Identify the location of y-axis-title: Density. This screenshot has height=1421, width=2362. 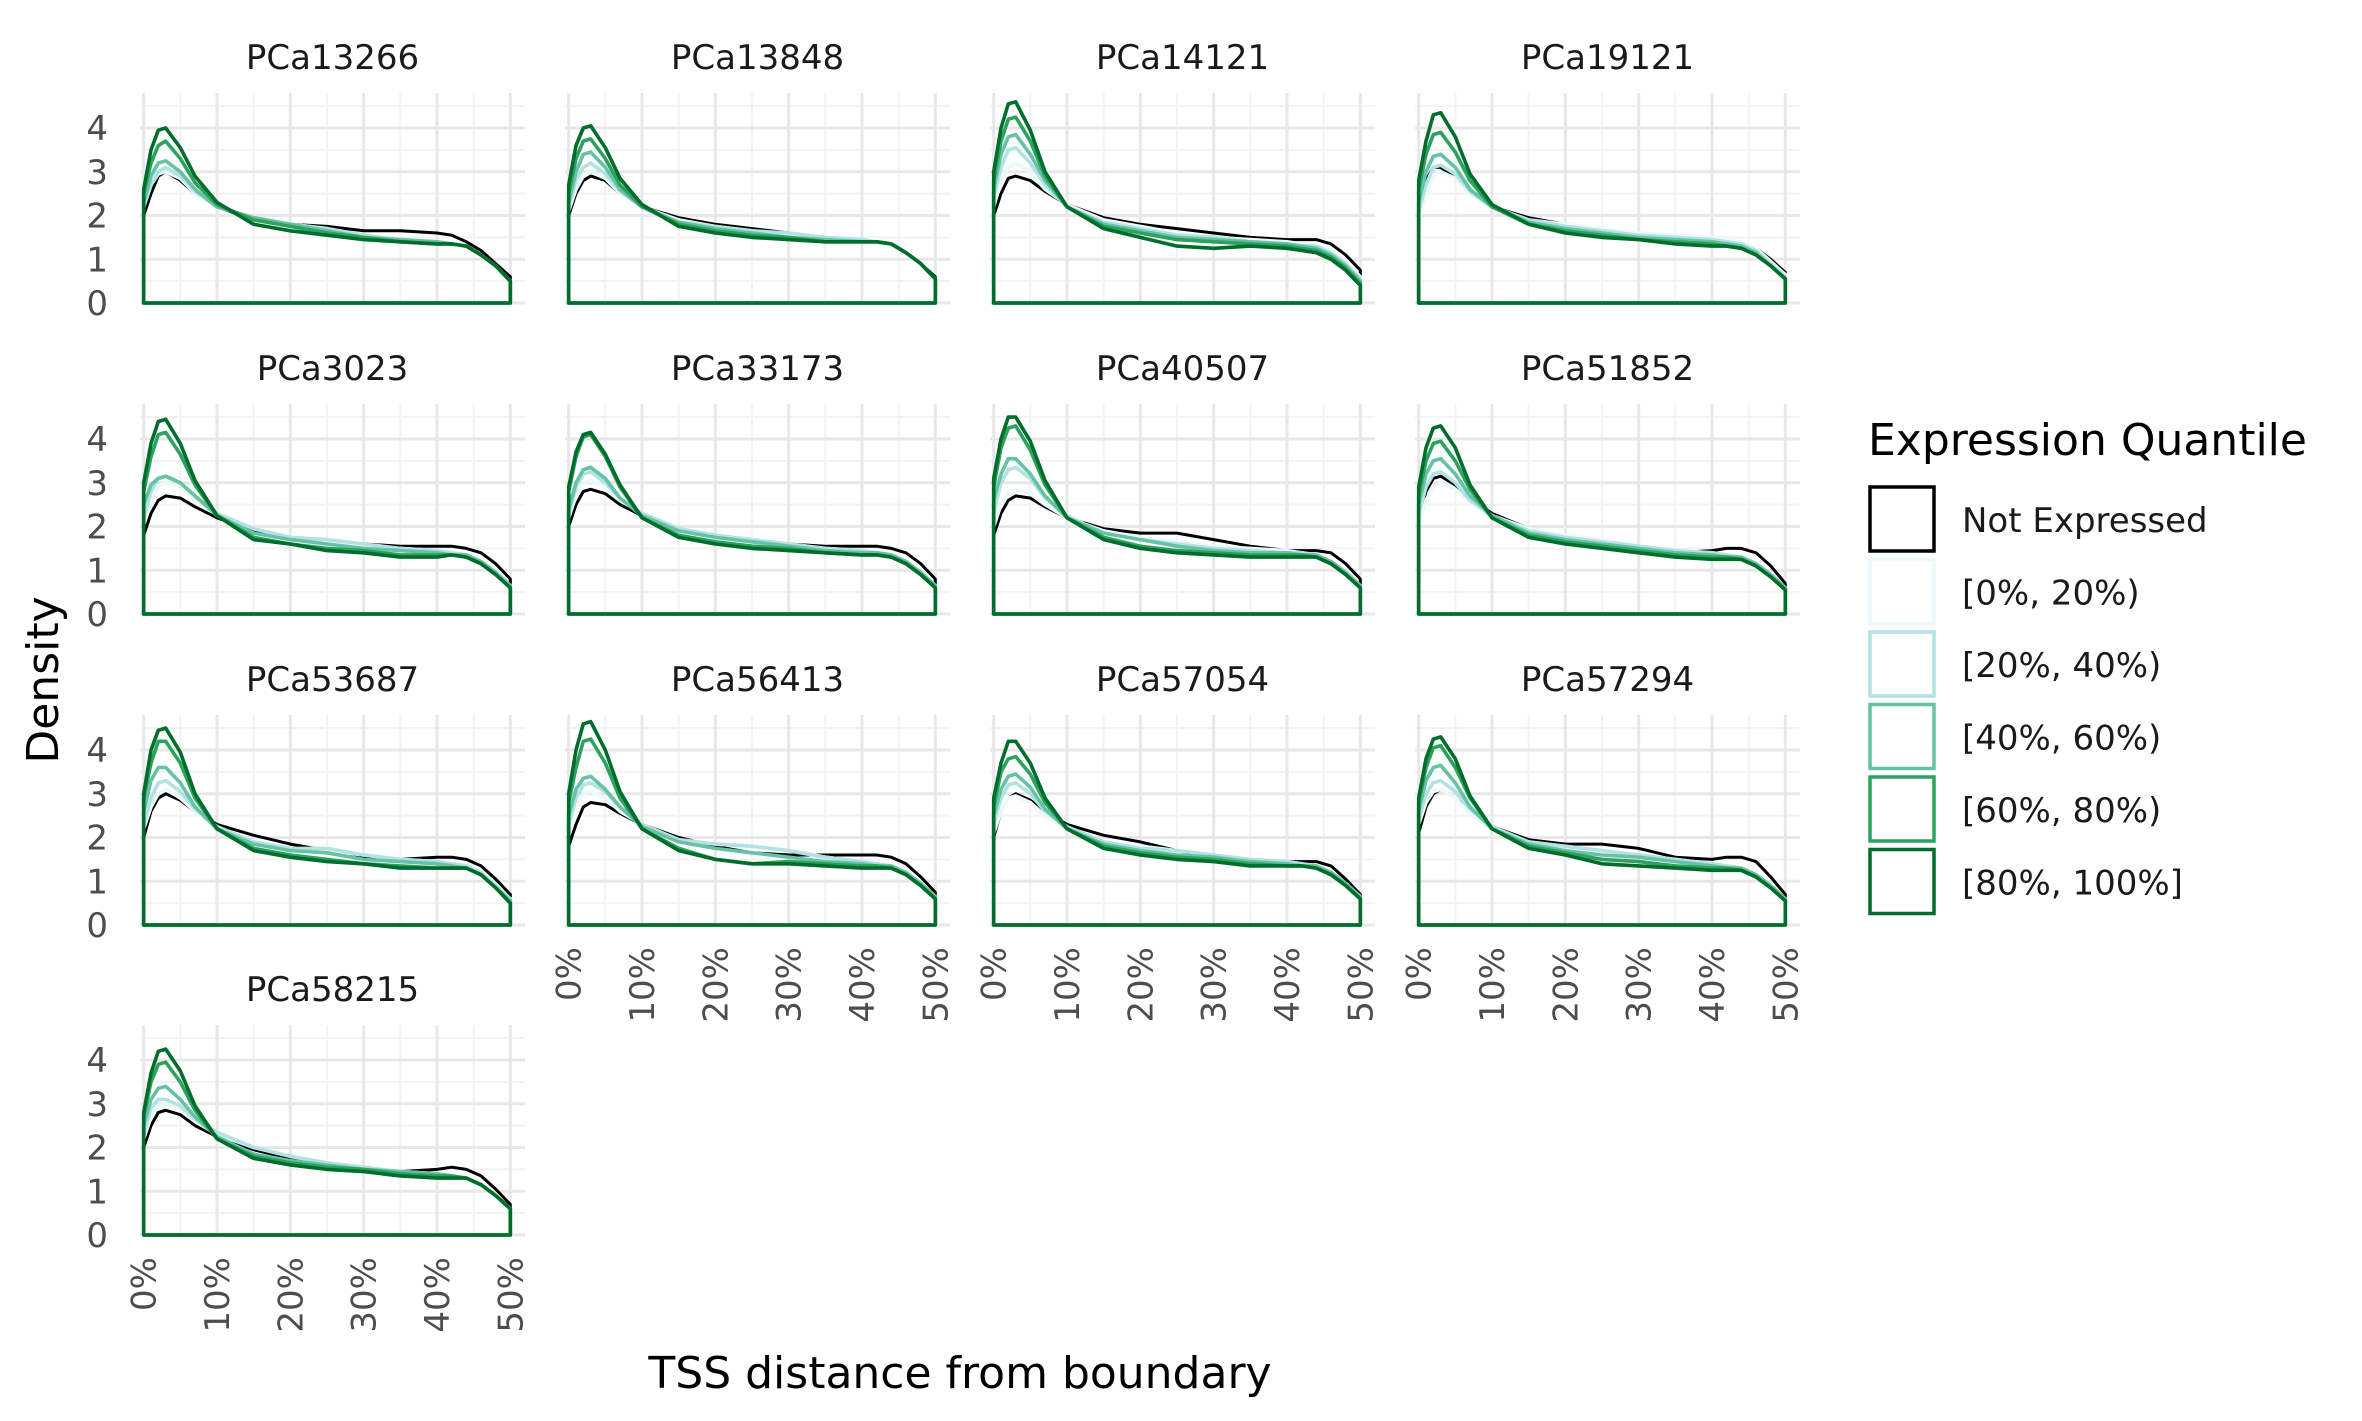
(43, 679).